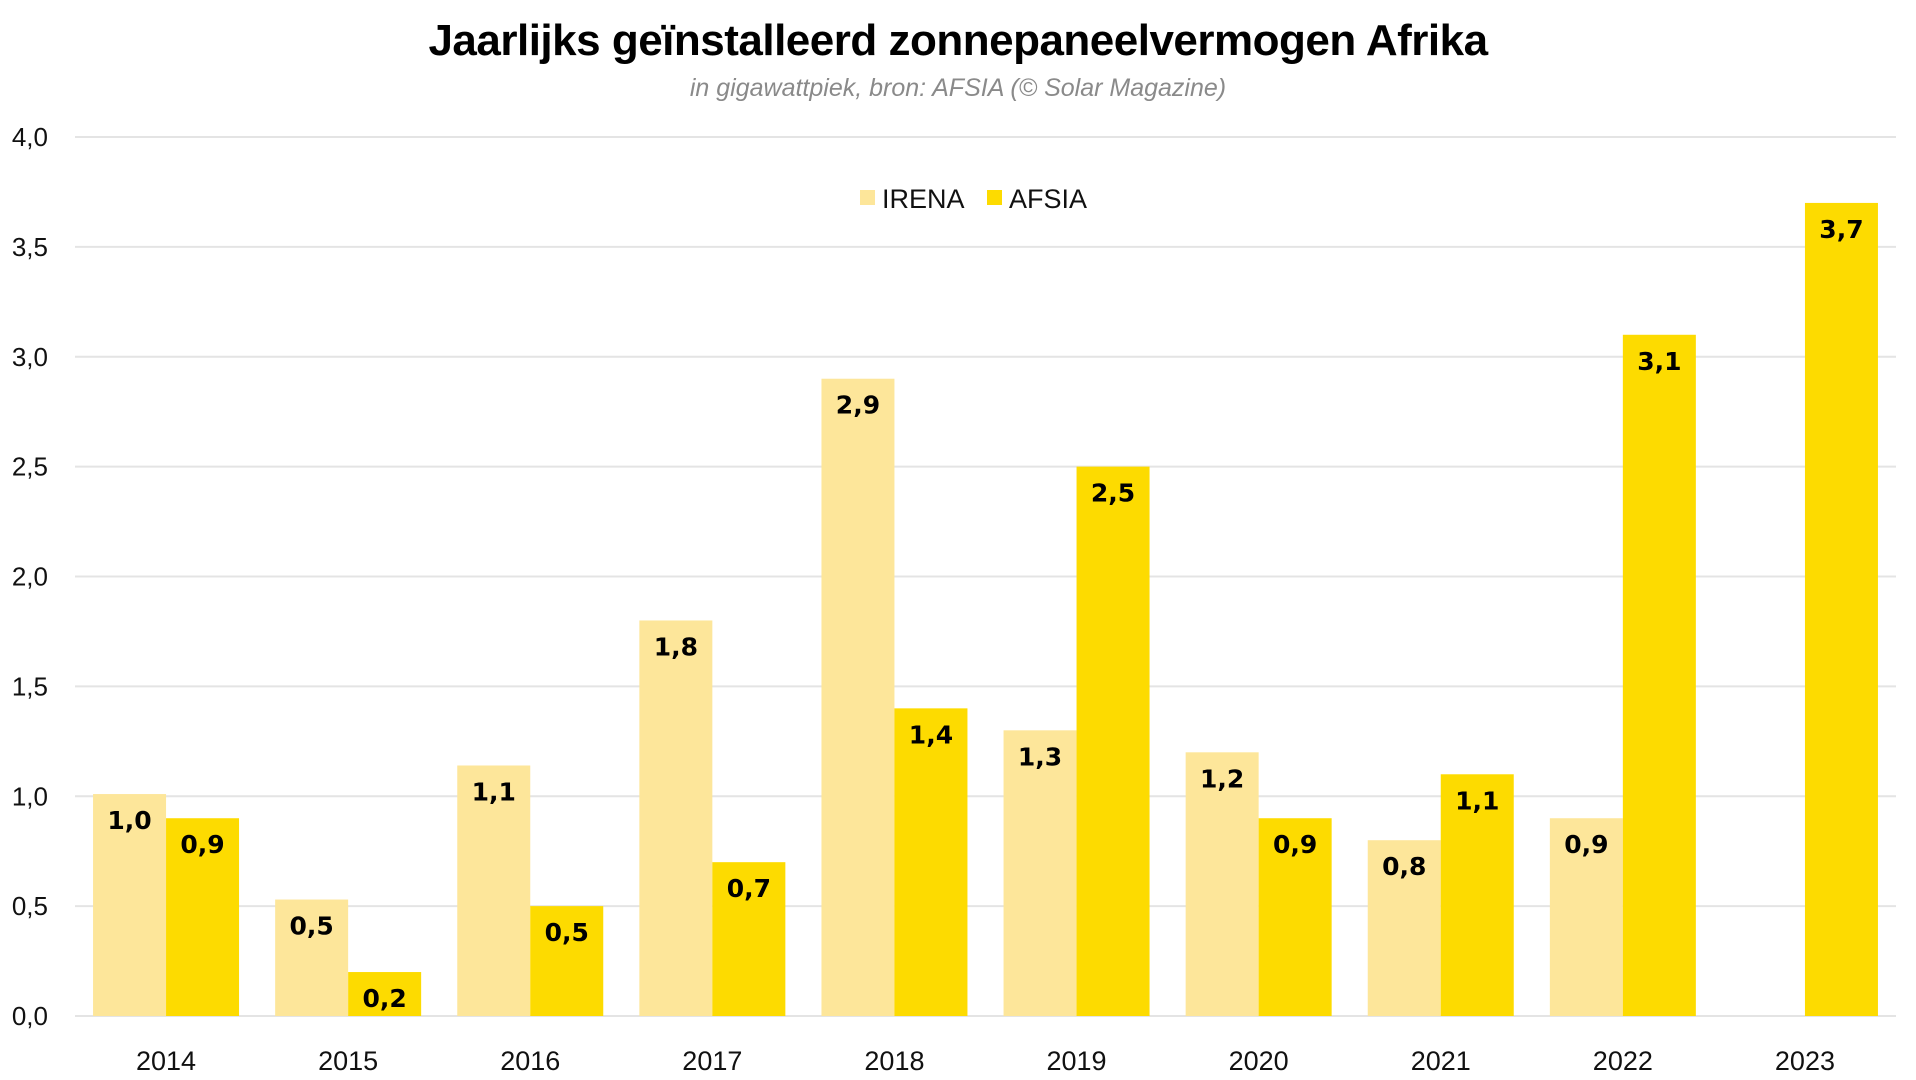 Image resolution: width=1916 pixels, height=1080 pixels. I want to click on y-tick-label: 0,5, so click(30, 906).